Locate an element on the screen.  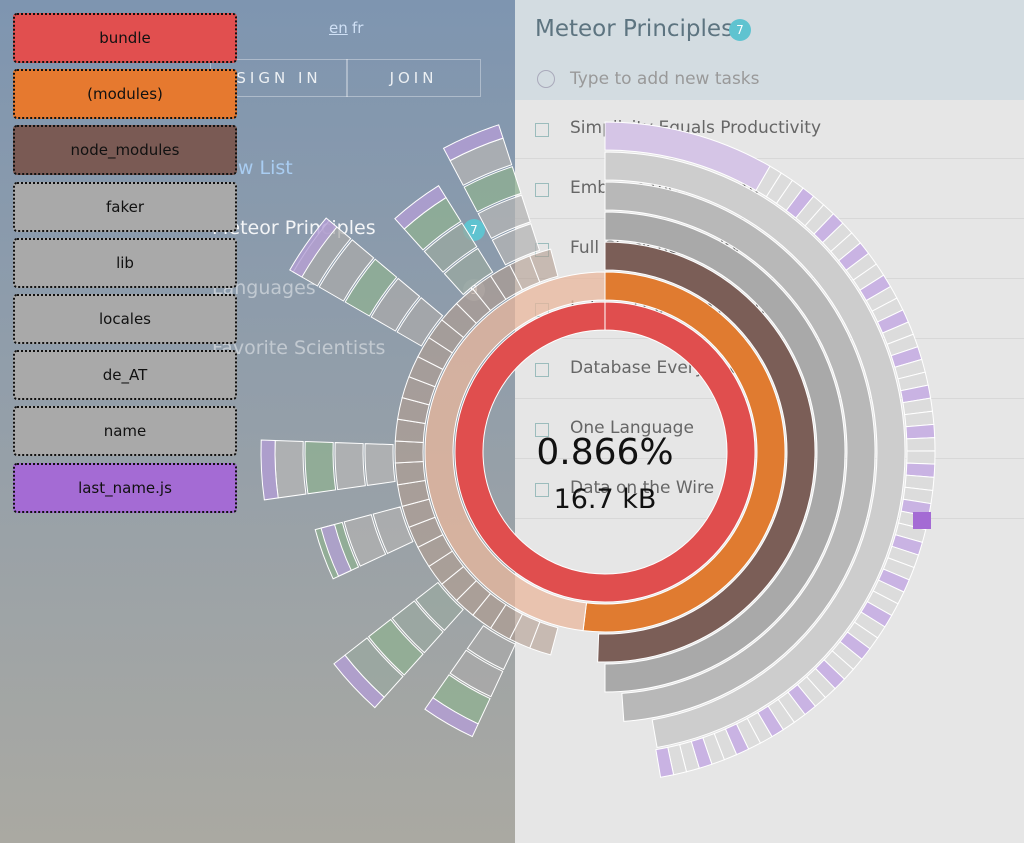
breadcrumb-item: bundle is located at coordinates (125, 38).